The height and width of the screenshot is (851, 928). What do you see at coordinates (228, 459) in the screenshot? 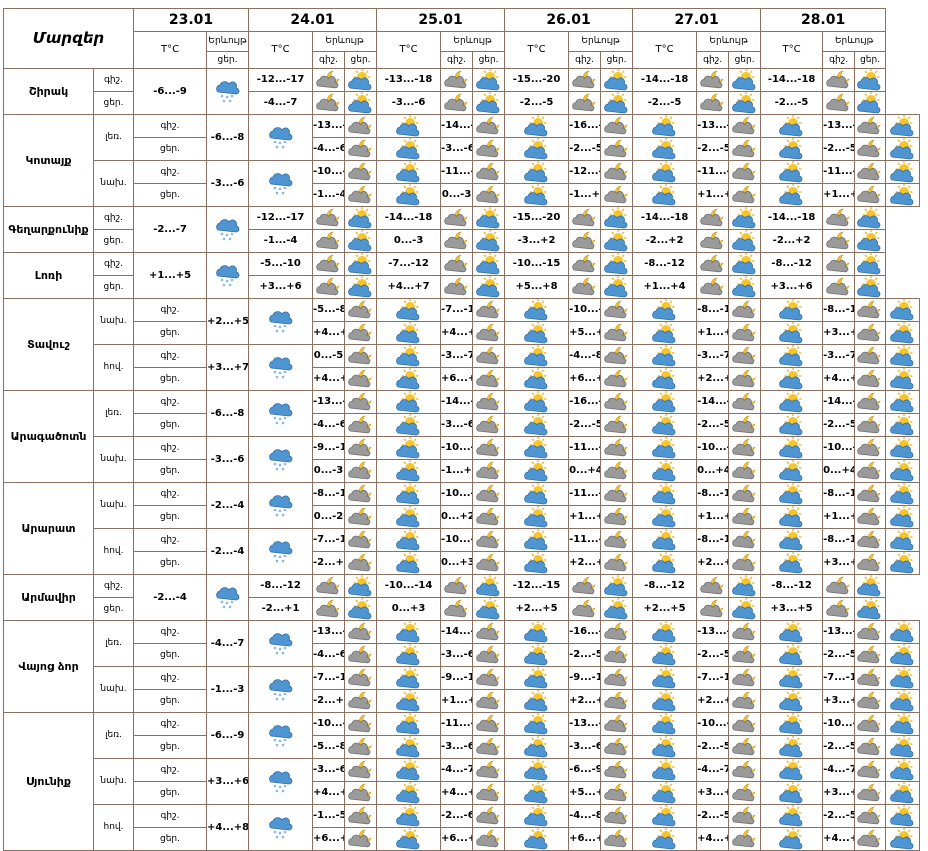
I see `temperature-value: -3...-6` at bounding box center [228, 459].